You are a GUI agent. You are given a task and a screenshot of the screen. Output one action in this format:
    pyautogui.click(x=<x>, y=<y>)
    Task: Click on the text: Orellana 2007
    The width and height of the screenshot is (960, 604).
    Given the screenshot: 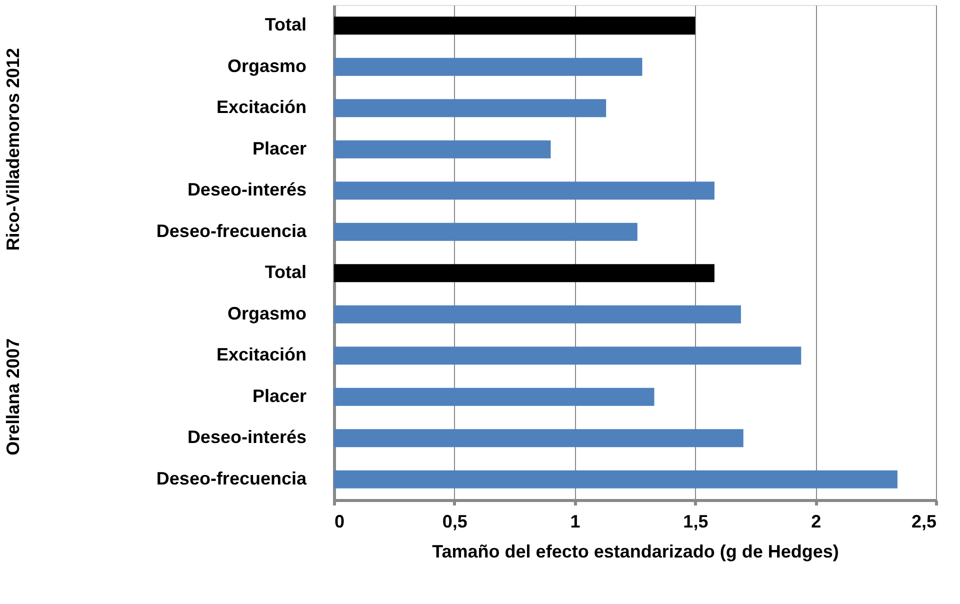 What is the action you would take?
    pyautogui.click(x=13, y=397)
    